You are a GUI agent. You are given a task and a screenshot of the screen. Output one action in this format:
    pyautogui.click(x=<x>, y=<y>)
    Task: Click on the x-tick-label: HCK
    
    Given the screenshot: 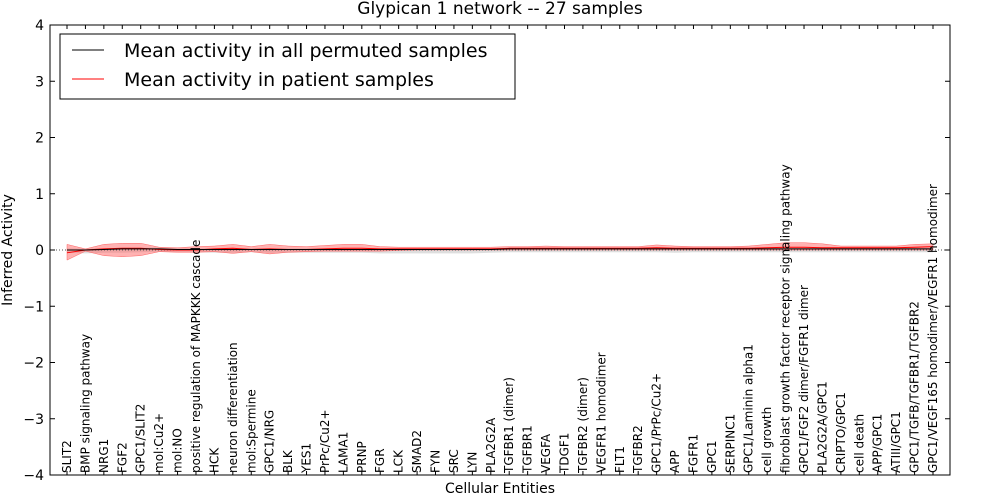 What is the action you would take?
    pyautogui.click(x=214, y=460)
    